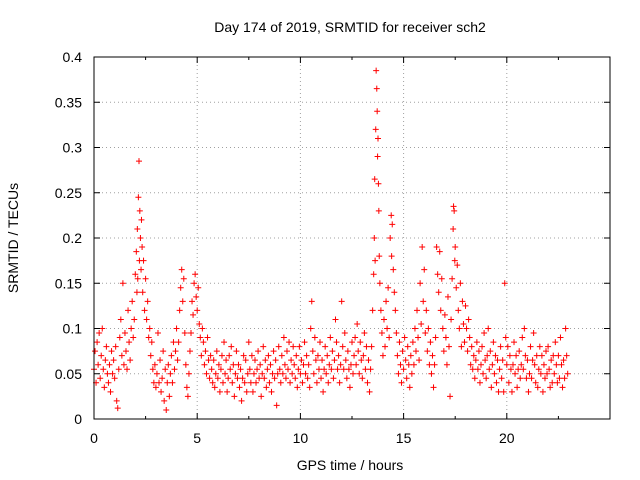 Image resolution: width=640 pixels, height=480 pixels. I want to click on y-tick-label: 0, so click(78, 419).